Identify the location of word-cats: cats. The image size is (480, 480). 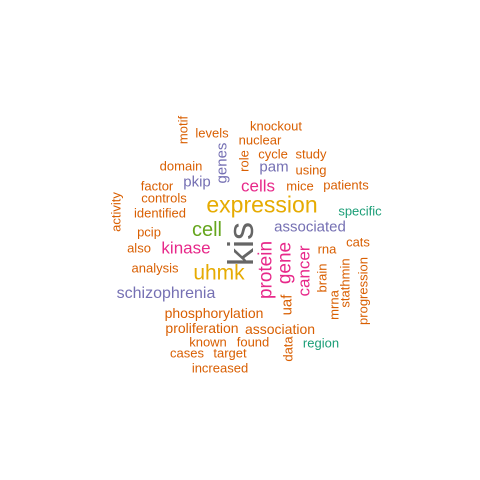
(358, 242).